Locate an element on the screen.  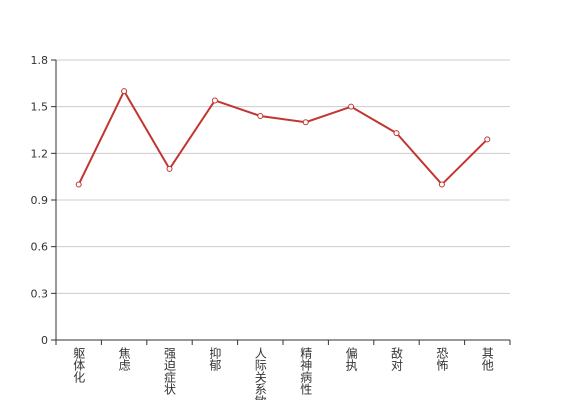
y-tick-label: 1.8 is located at coordinates (40, 60).